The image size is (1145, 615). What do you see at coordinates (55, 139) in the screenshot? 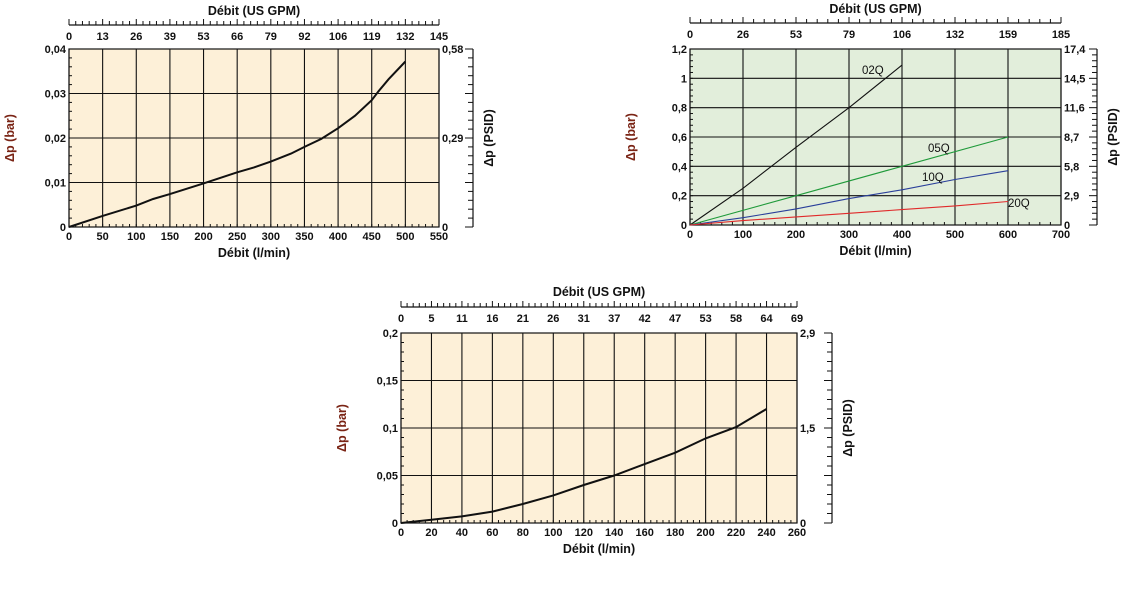
I see `y-tick-label: 0,02` at bounding box center [55, 139].